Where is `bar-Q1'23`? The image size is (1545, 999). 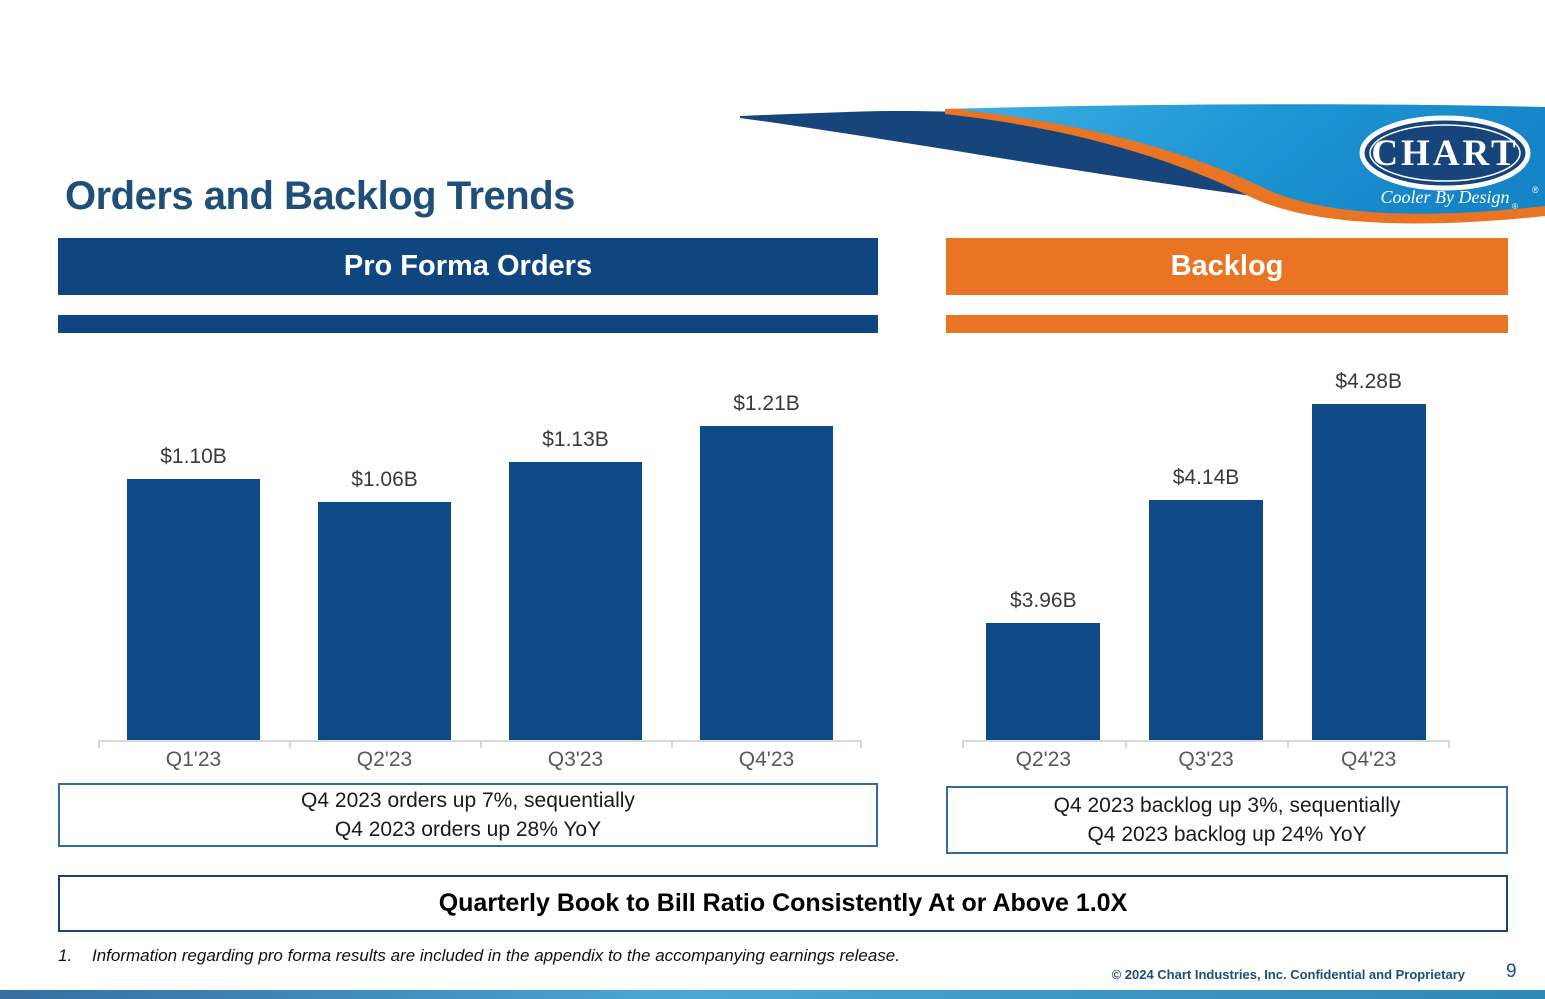
bar-Q1'23 is located at coordinates (193, 609).